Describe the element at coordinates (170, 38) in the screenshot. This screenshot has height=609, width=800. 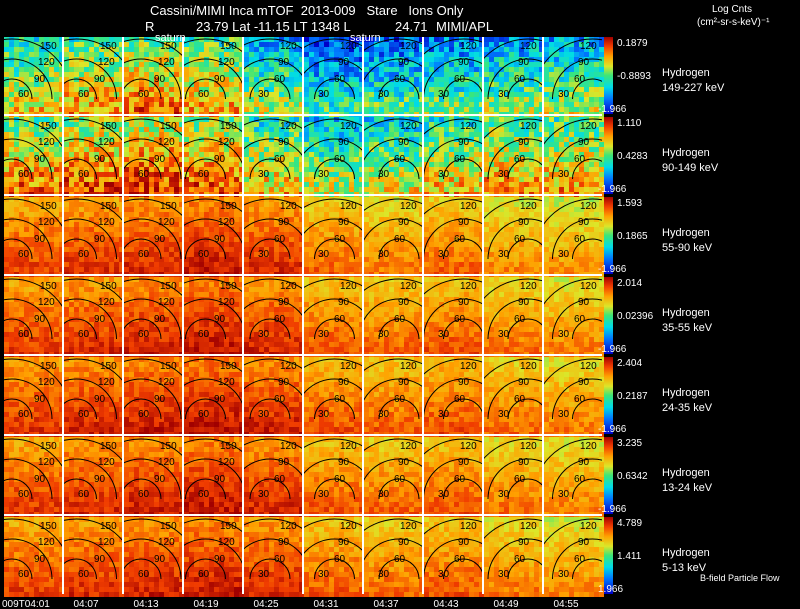
I see `saturn-label: saturn` at that location.